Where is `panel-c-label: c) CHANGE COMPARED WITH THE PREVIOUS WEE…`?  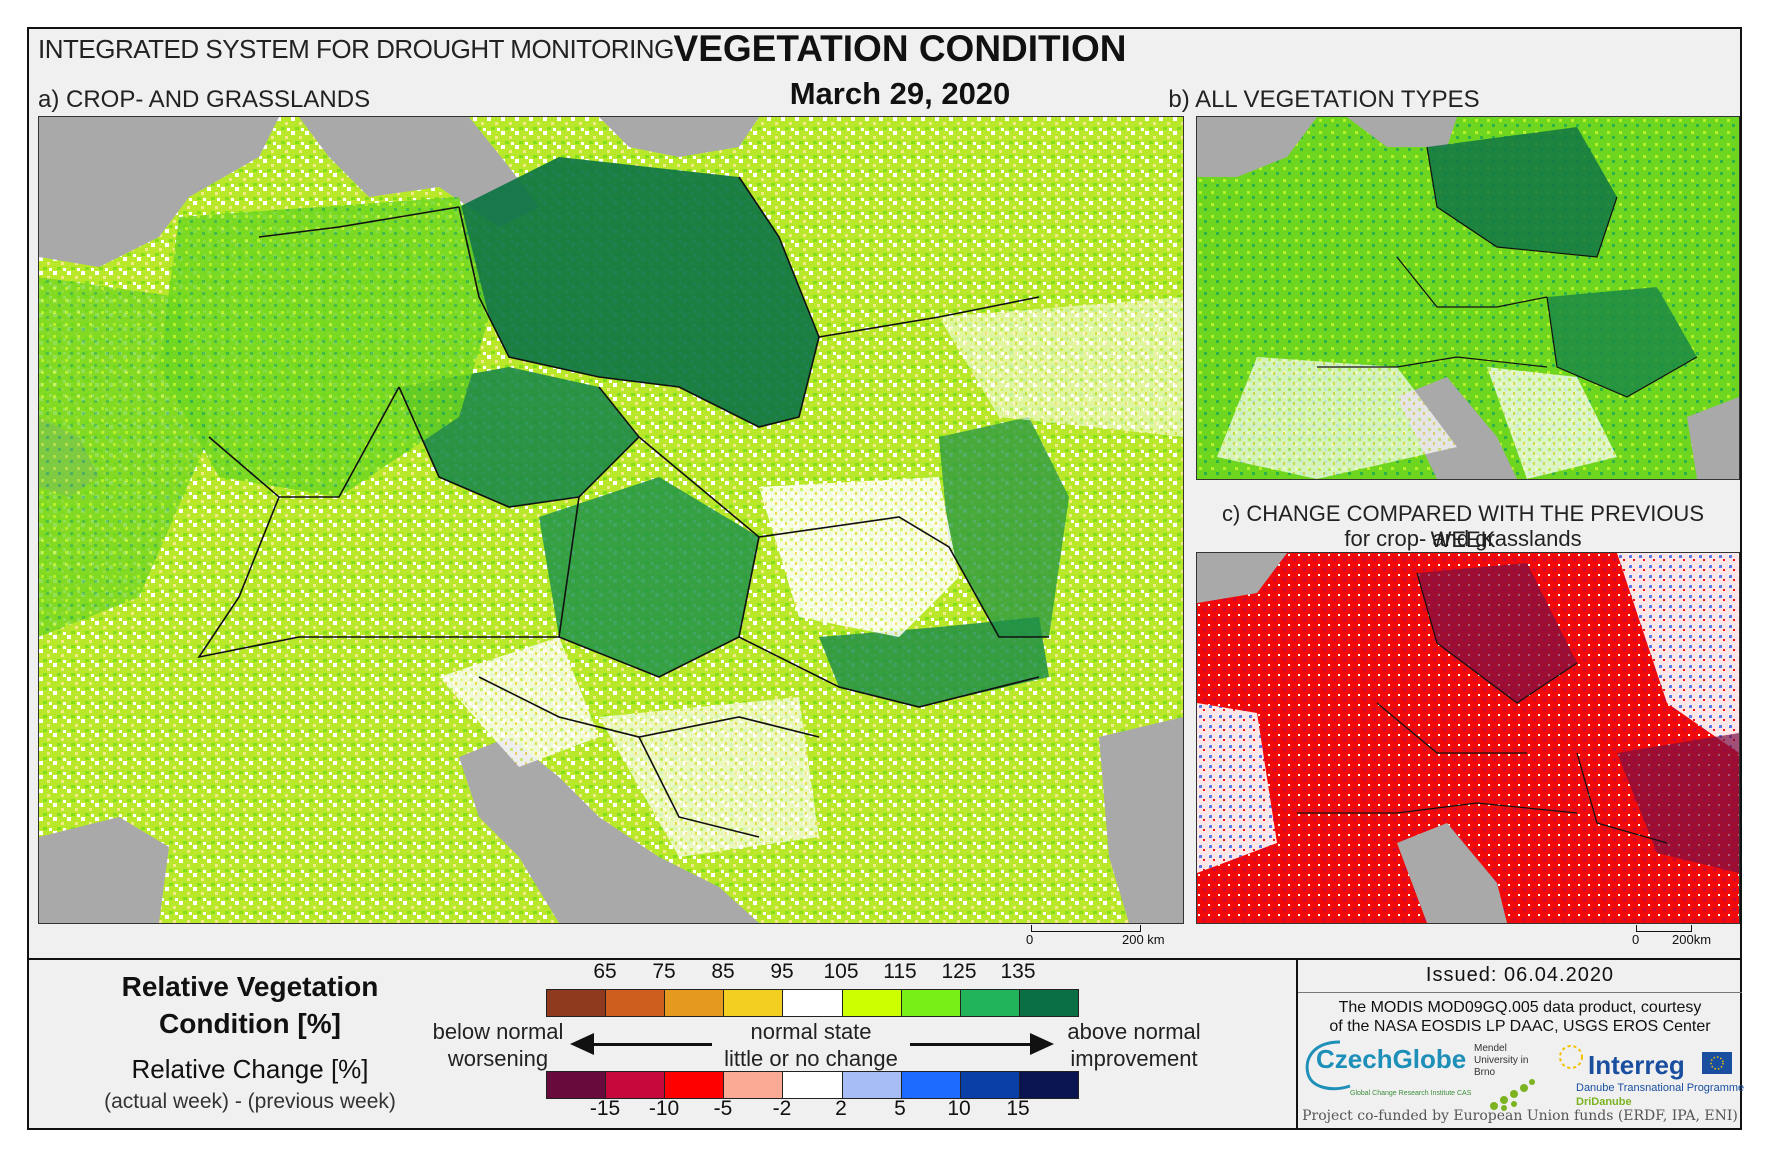 panel-c-label: c) CHANGE COMPARED WITH THE PREVIOUS WEE… is located at coordinates (1462, 526).